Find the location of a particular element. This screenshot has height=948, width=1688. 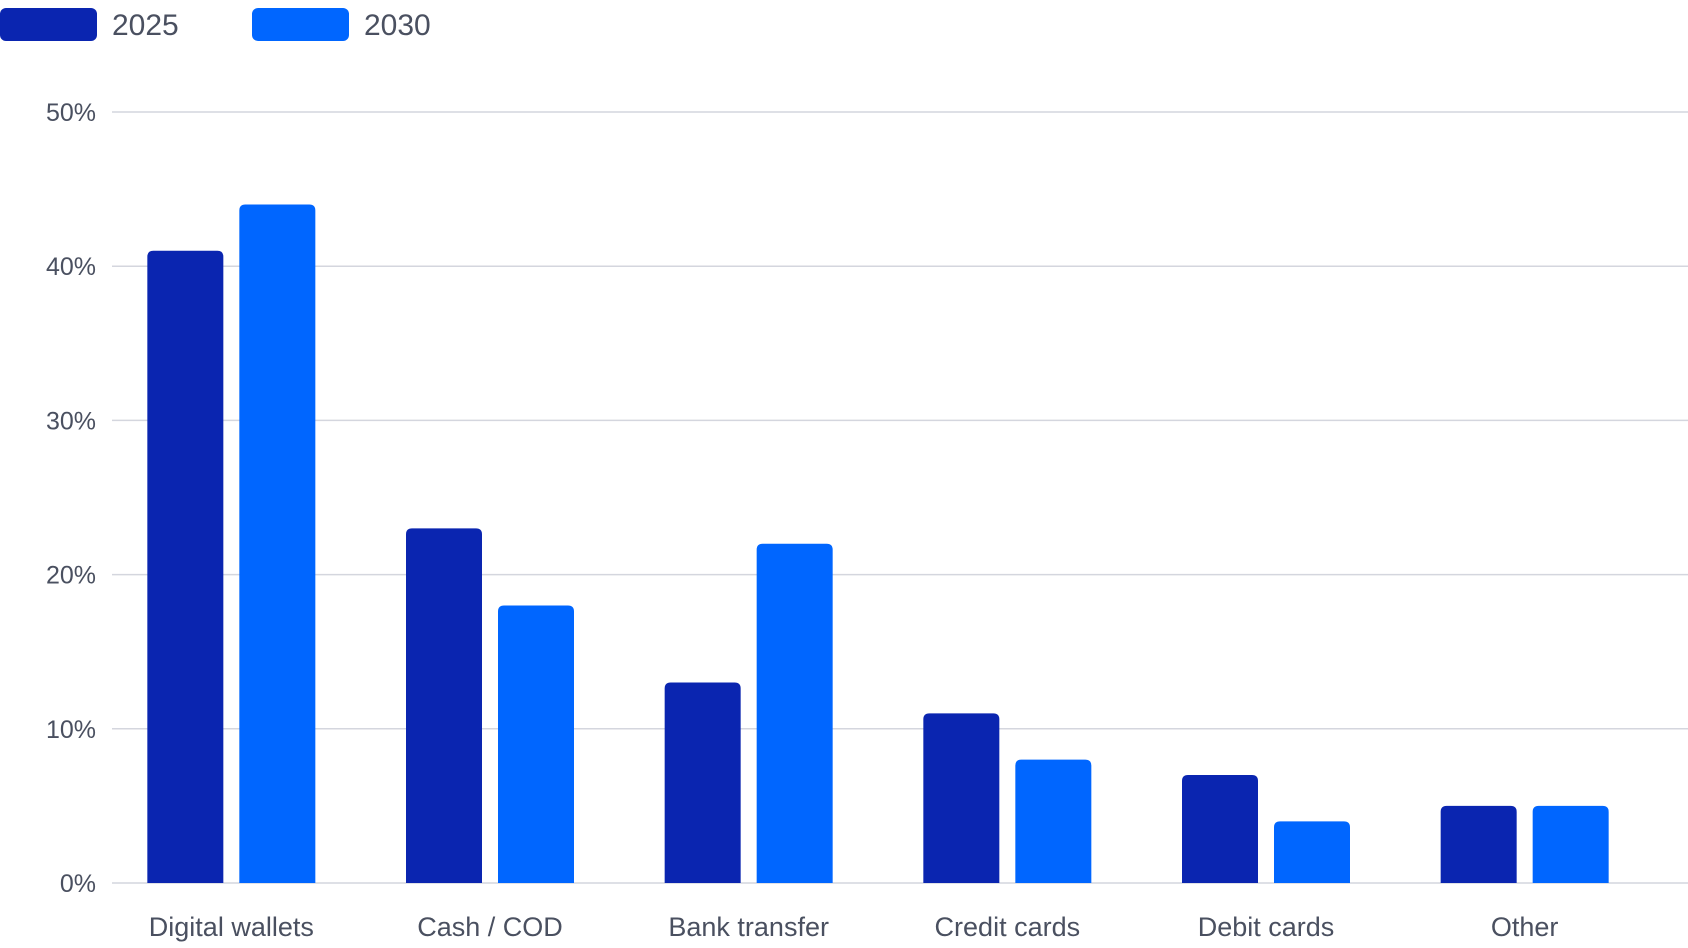

legend-label-2025: 2025 is located at coordinates (145, 25).